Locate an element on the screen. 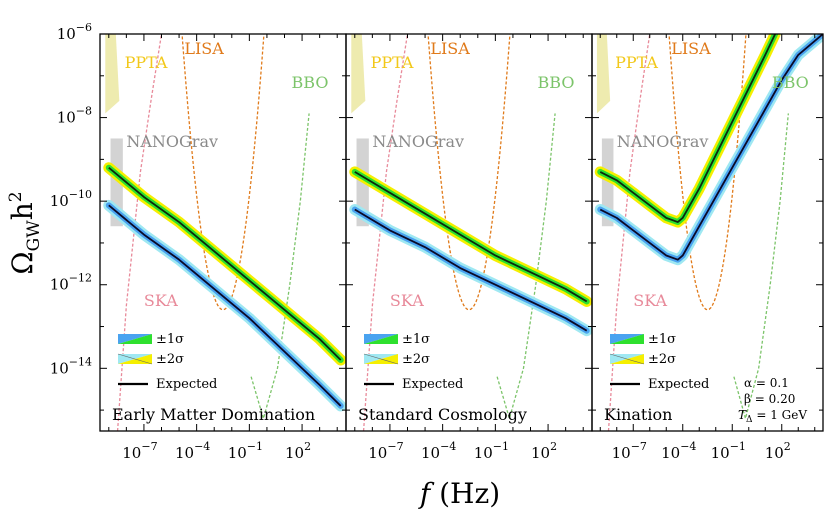 Image resolution: width=831 pixels, height=513 pixels. y-tick-label: 10⁻¹⁰ is located at coordinates (71, 199).